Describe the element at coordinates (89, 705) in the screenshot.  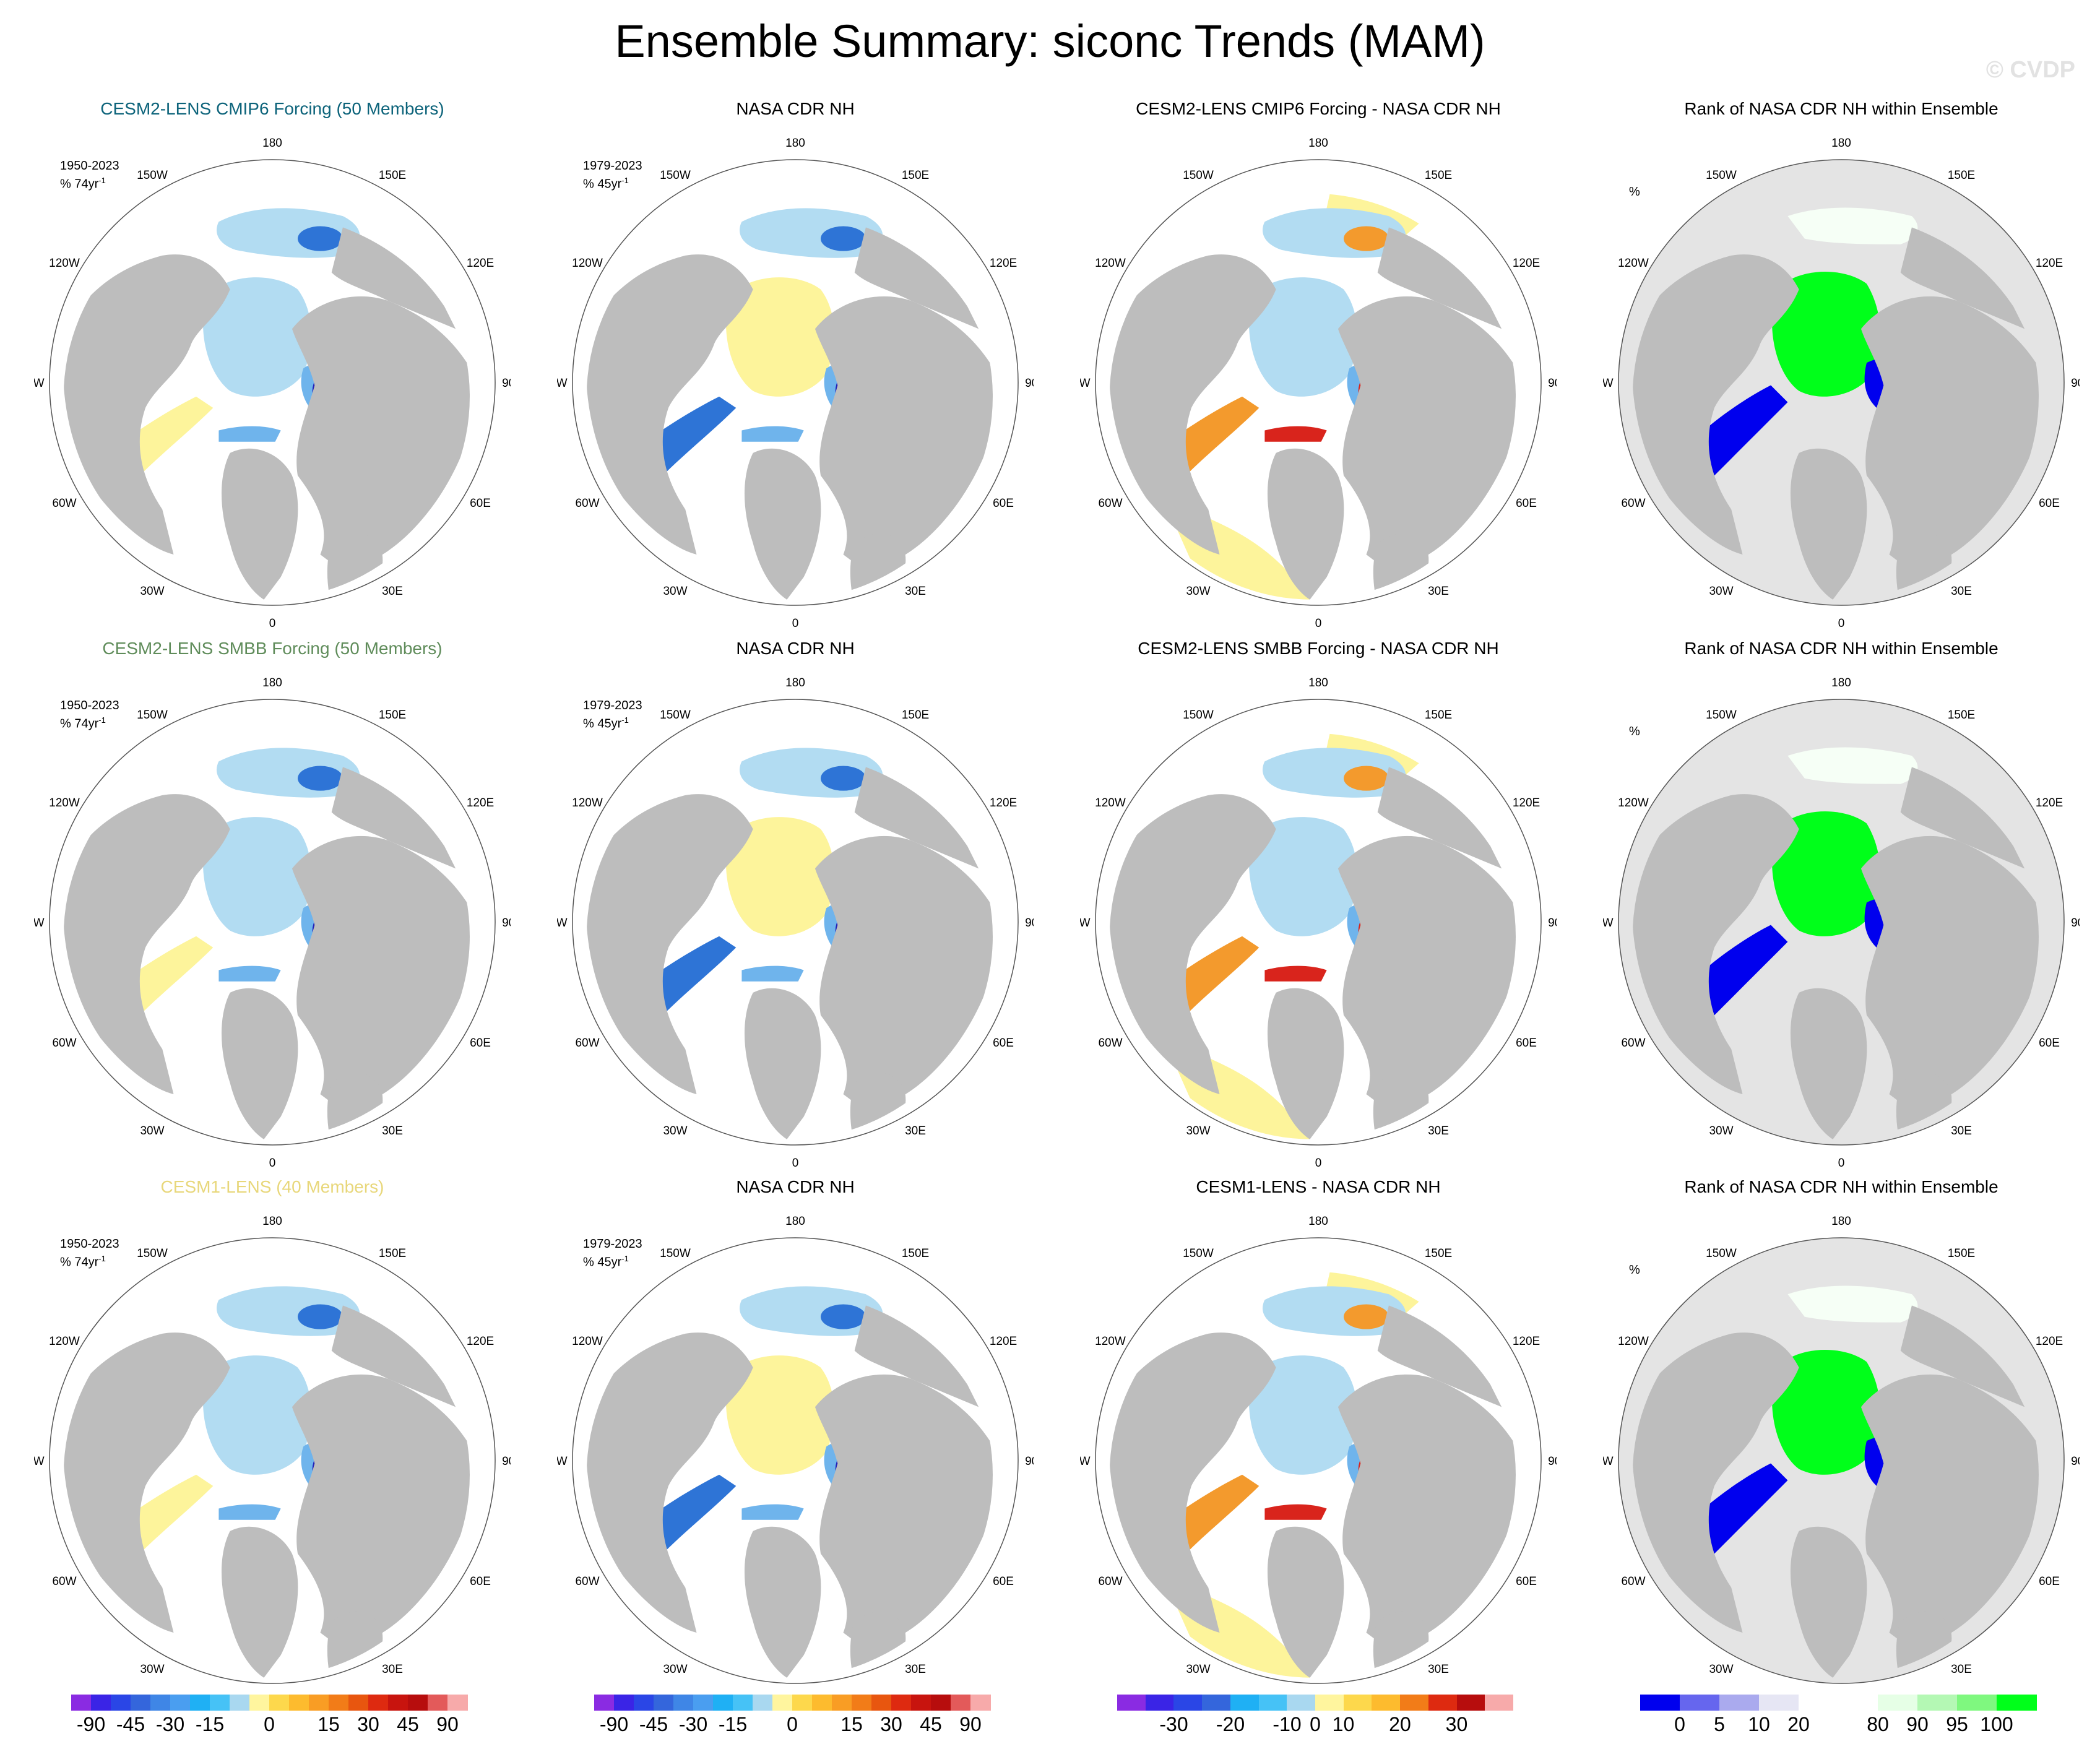
I see `period-label: 1950-2023` at that location.